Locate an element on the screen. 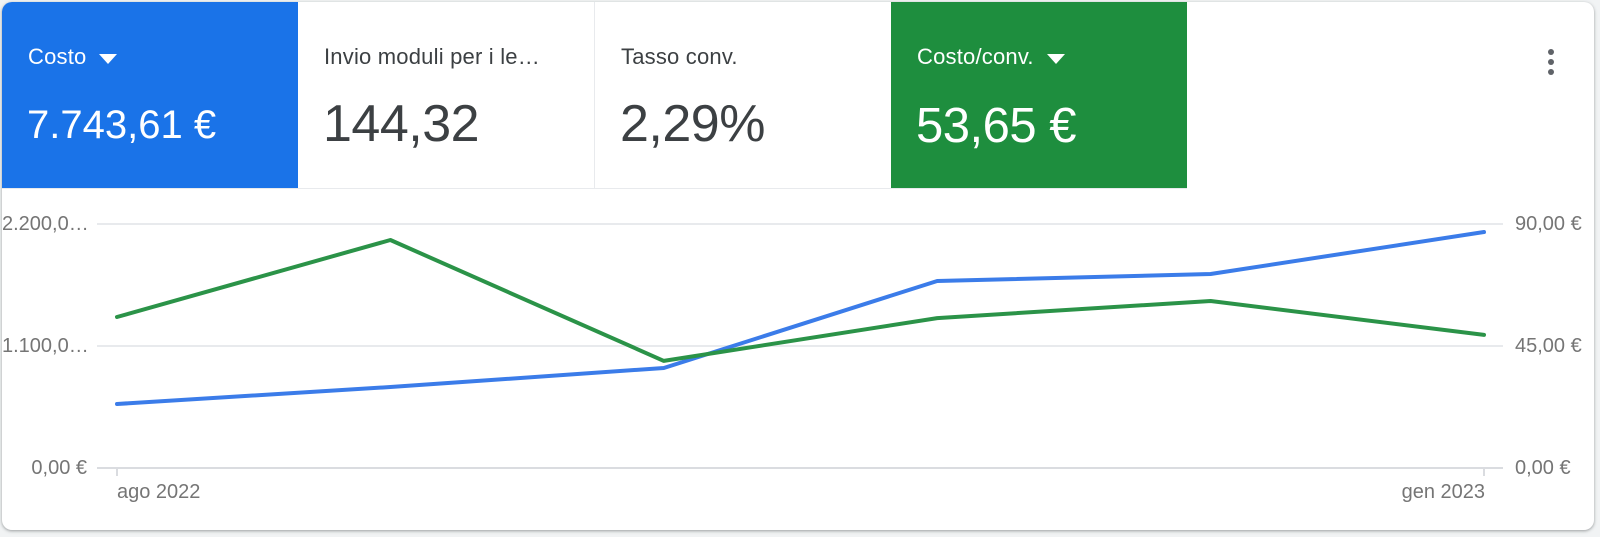 The image size is (1600, 537). metric-selector-button: Costo is located at coordinates (73, 57).